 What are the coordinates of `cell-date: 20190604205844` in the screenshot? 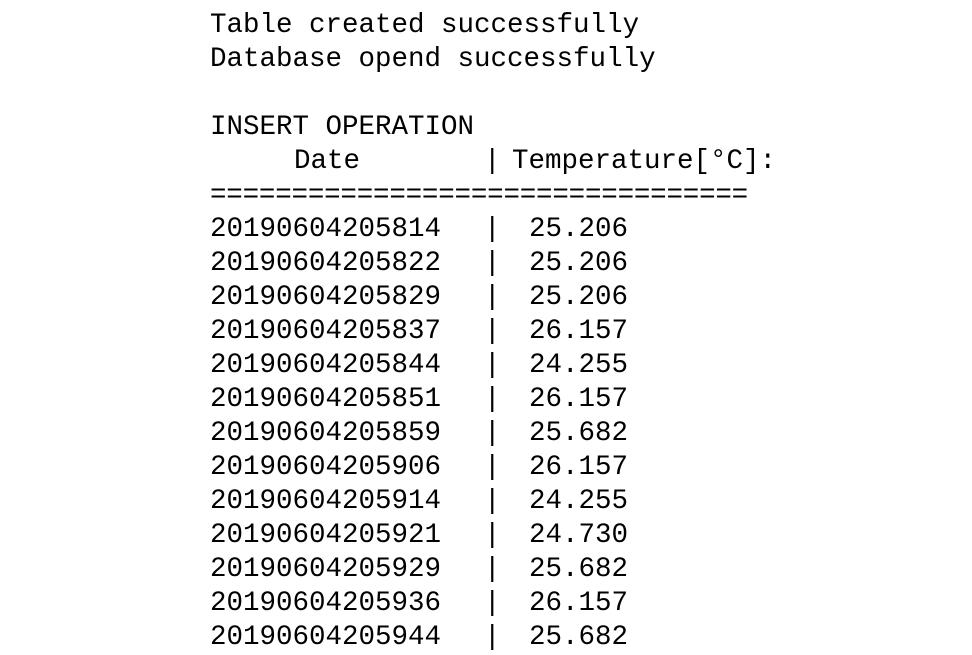 It's located at (326, 365).